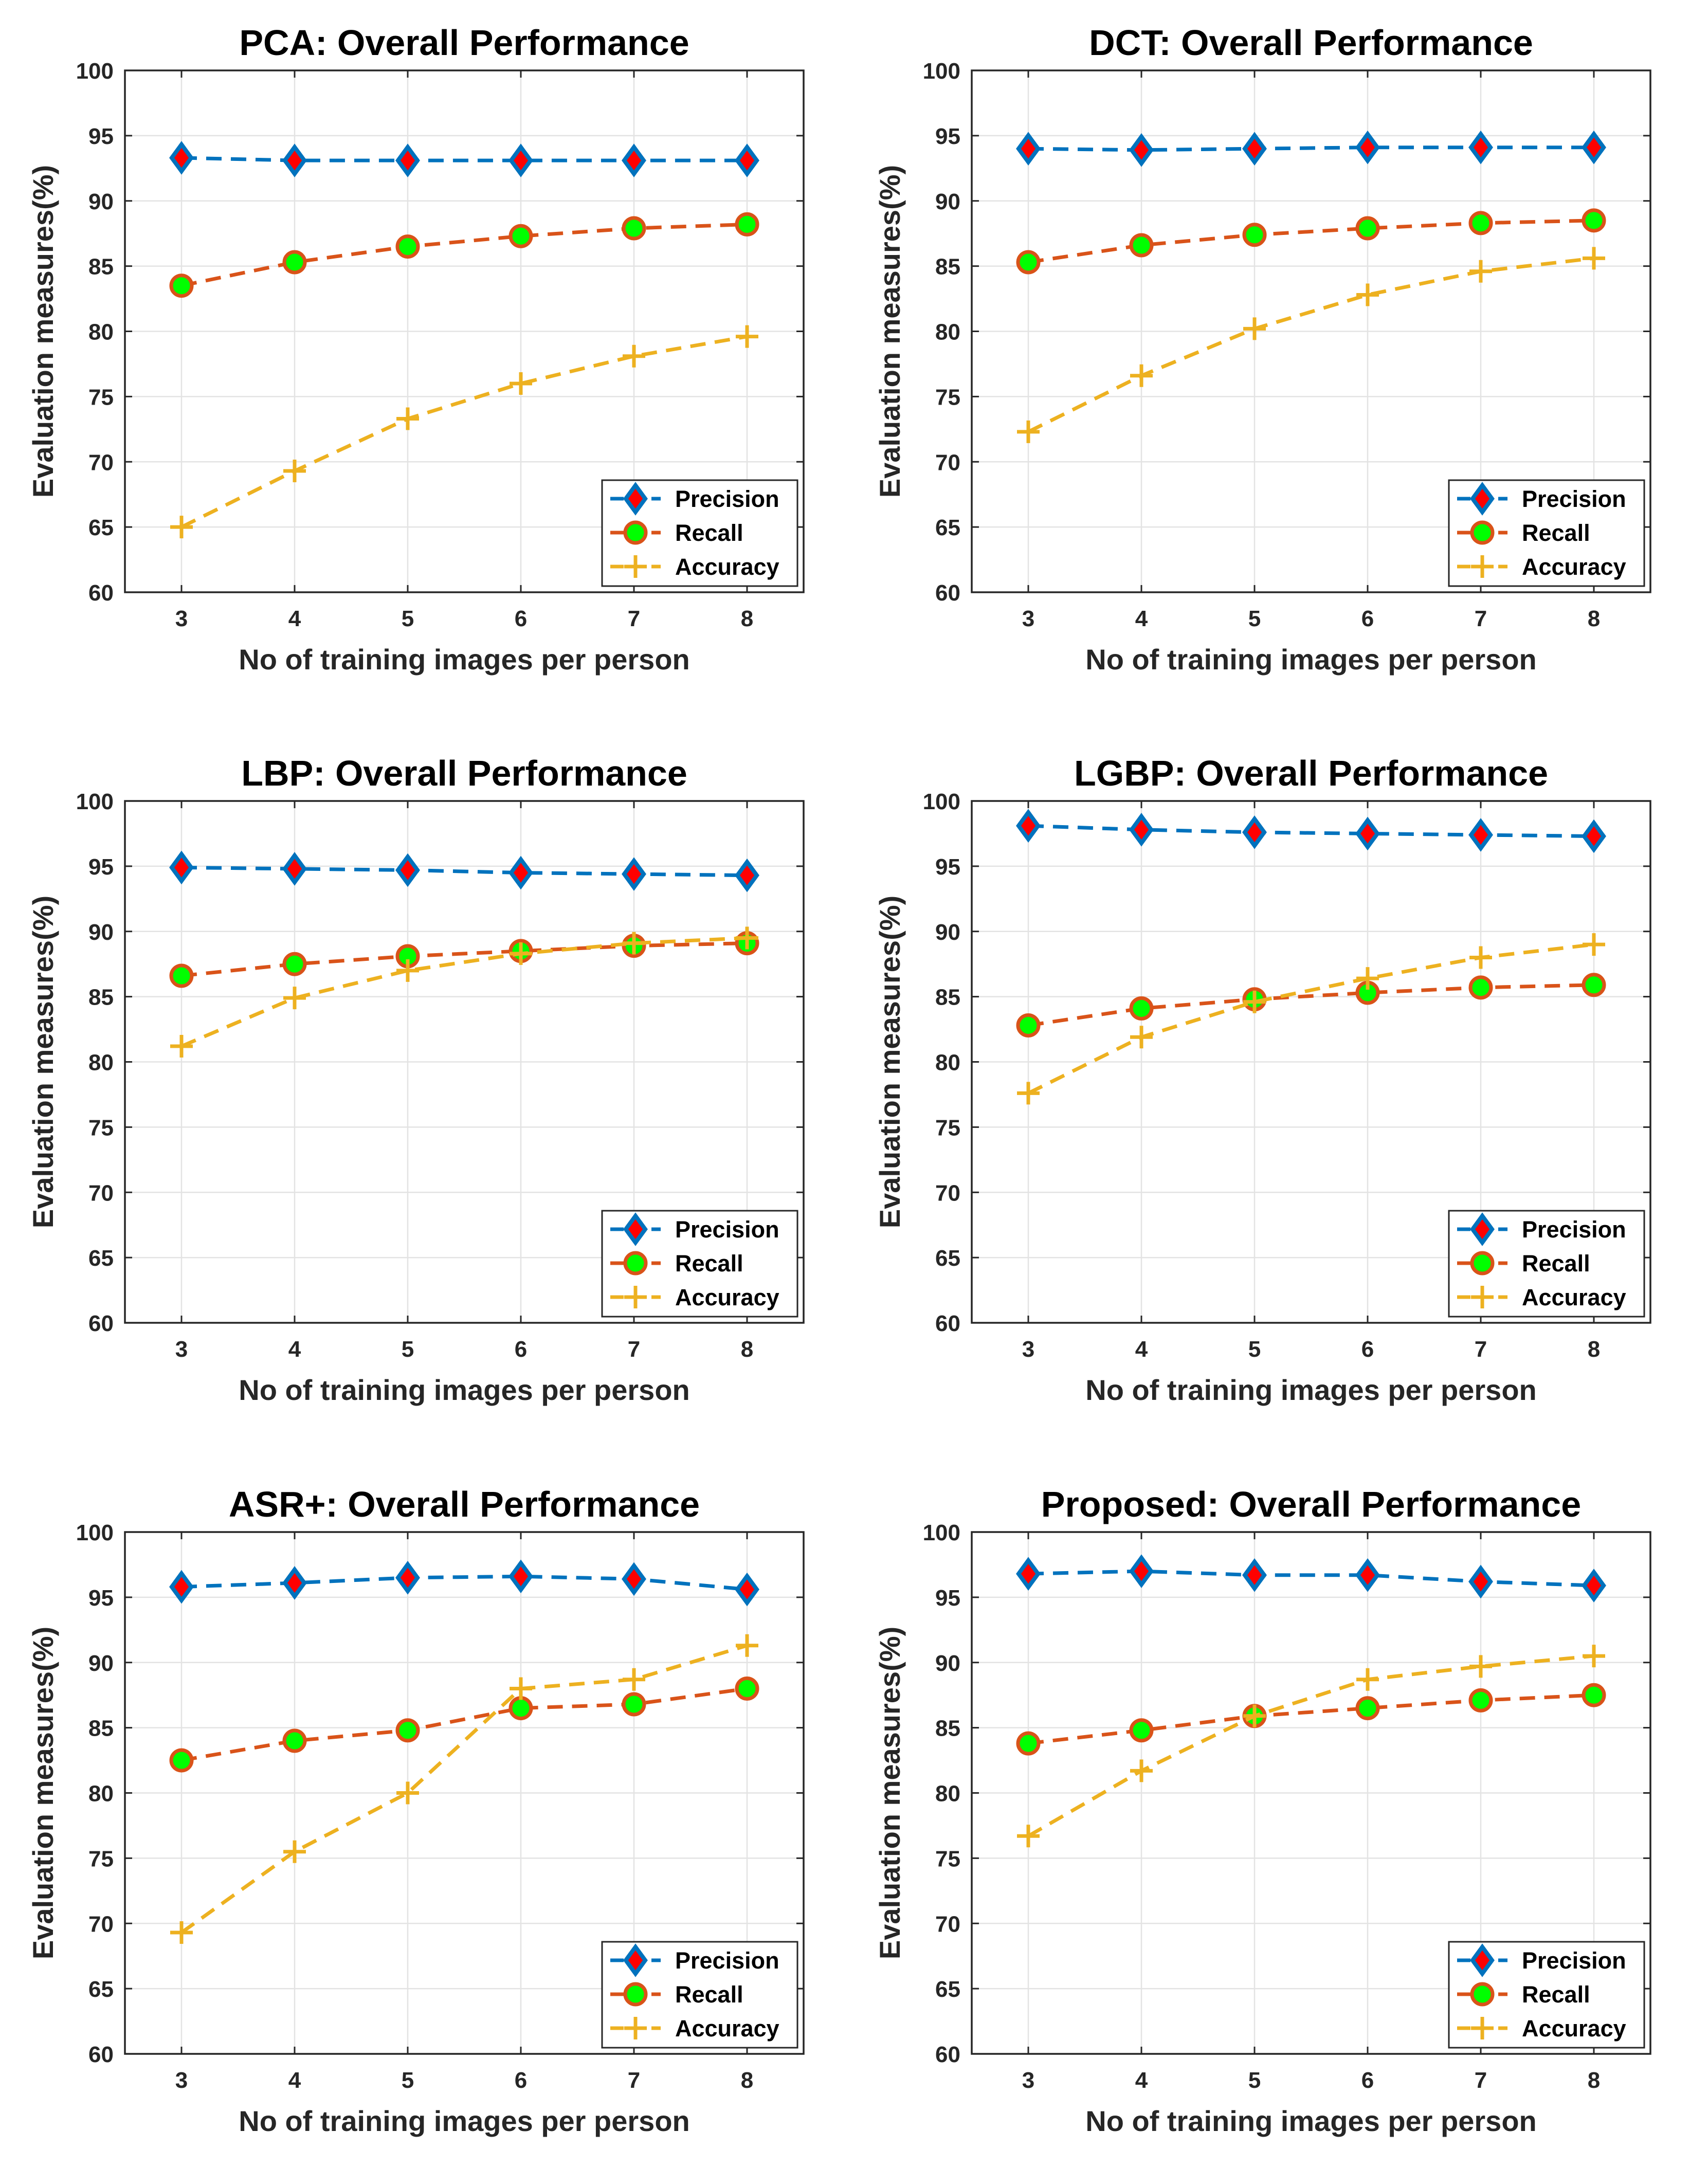  Describe the element at coordinates (464, 1504) in the screenshot. I see `chart-title: ASR+: Overall Performance` at that location.